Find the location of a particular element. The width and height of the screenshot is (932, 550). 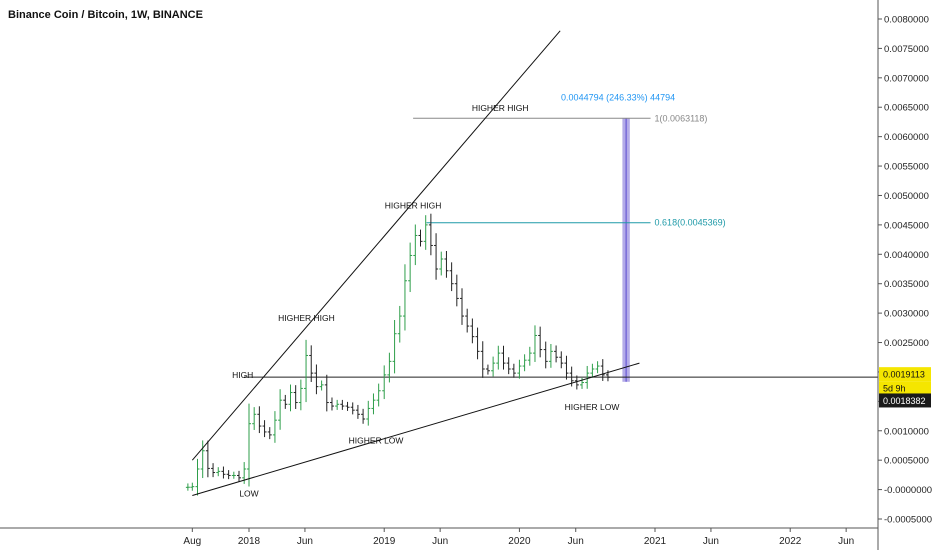

last-price-badge-bg is located at coordinates (905, 374).